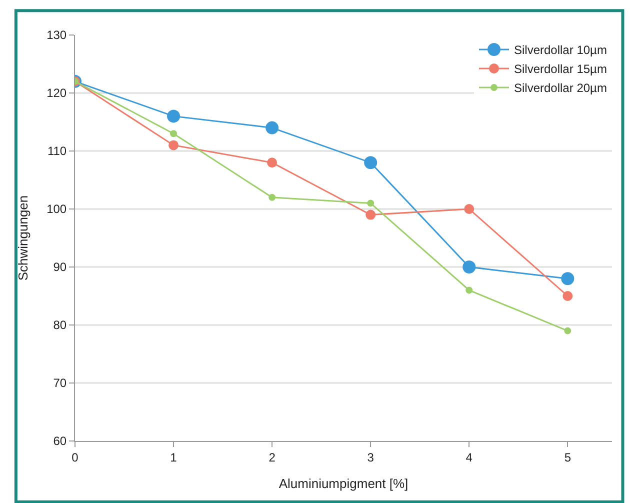 This screenshot has width=630, height=503. Describe the element at coordinates (343, 483) in the screenshot. I see `x-axis-title: Aluminiumpigment [%]` at that location.